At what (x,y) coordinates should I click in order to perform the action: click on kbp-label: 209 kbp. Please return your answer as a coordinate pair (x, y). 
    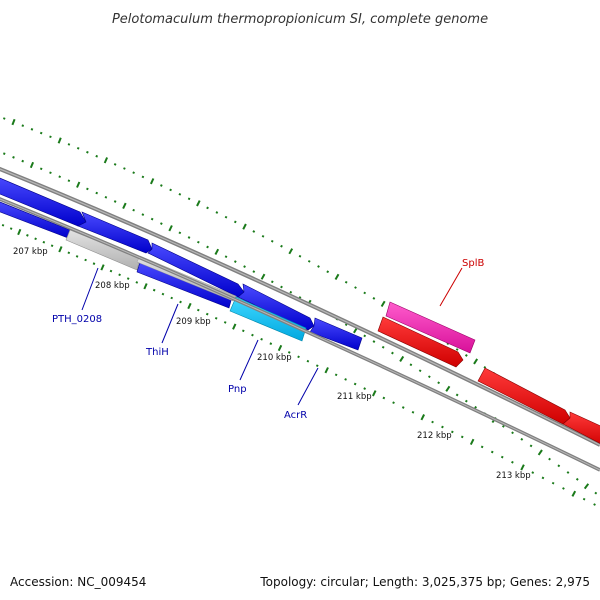
    Looking at the image, I should click on (193, 322).